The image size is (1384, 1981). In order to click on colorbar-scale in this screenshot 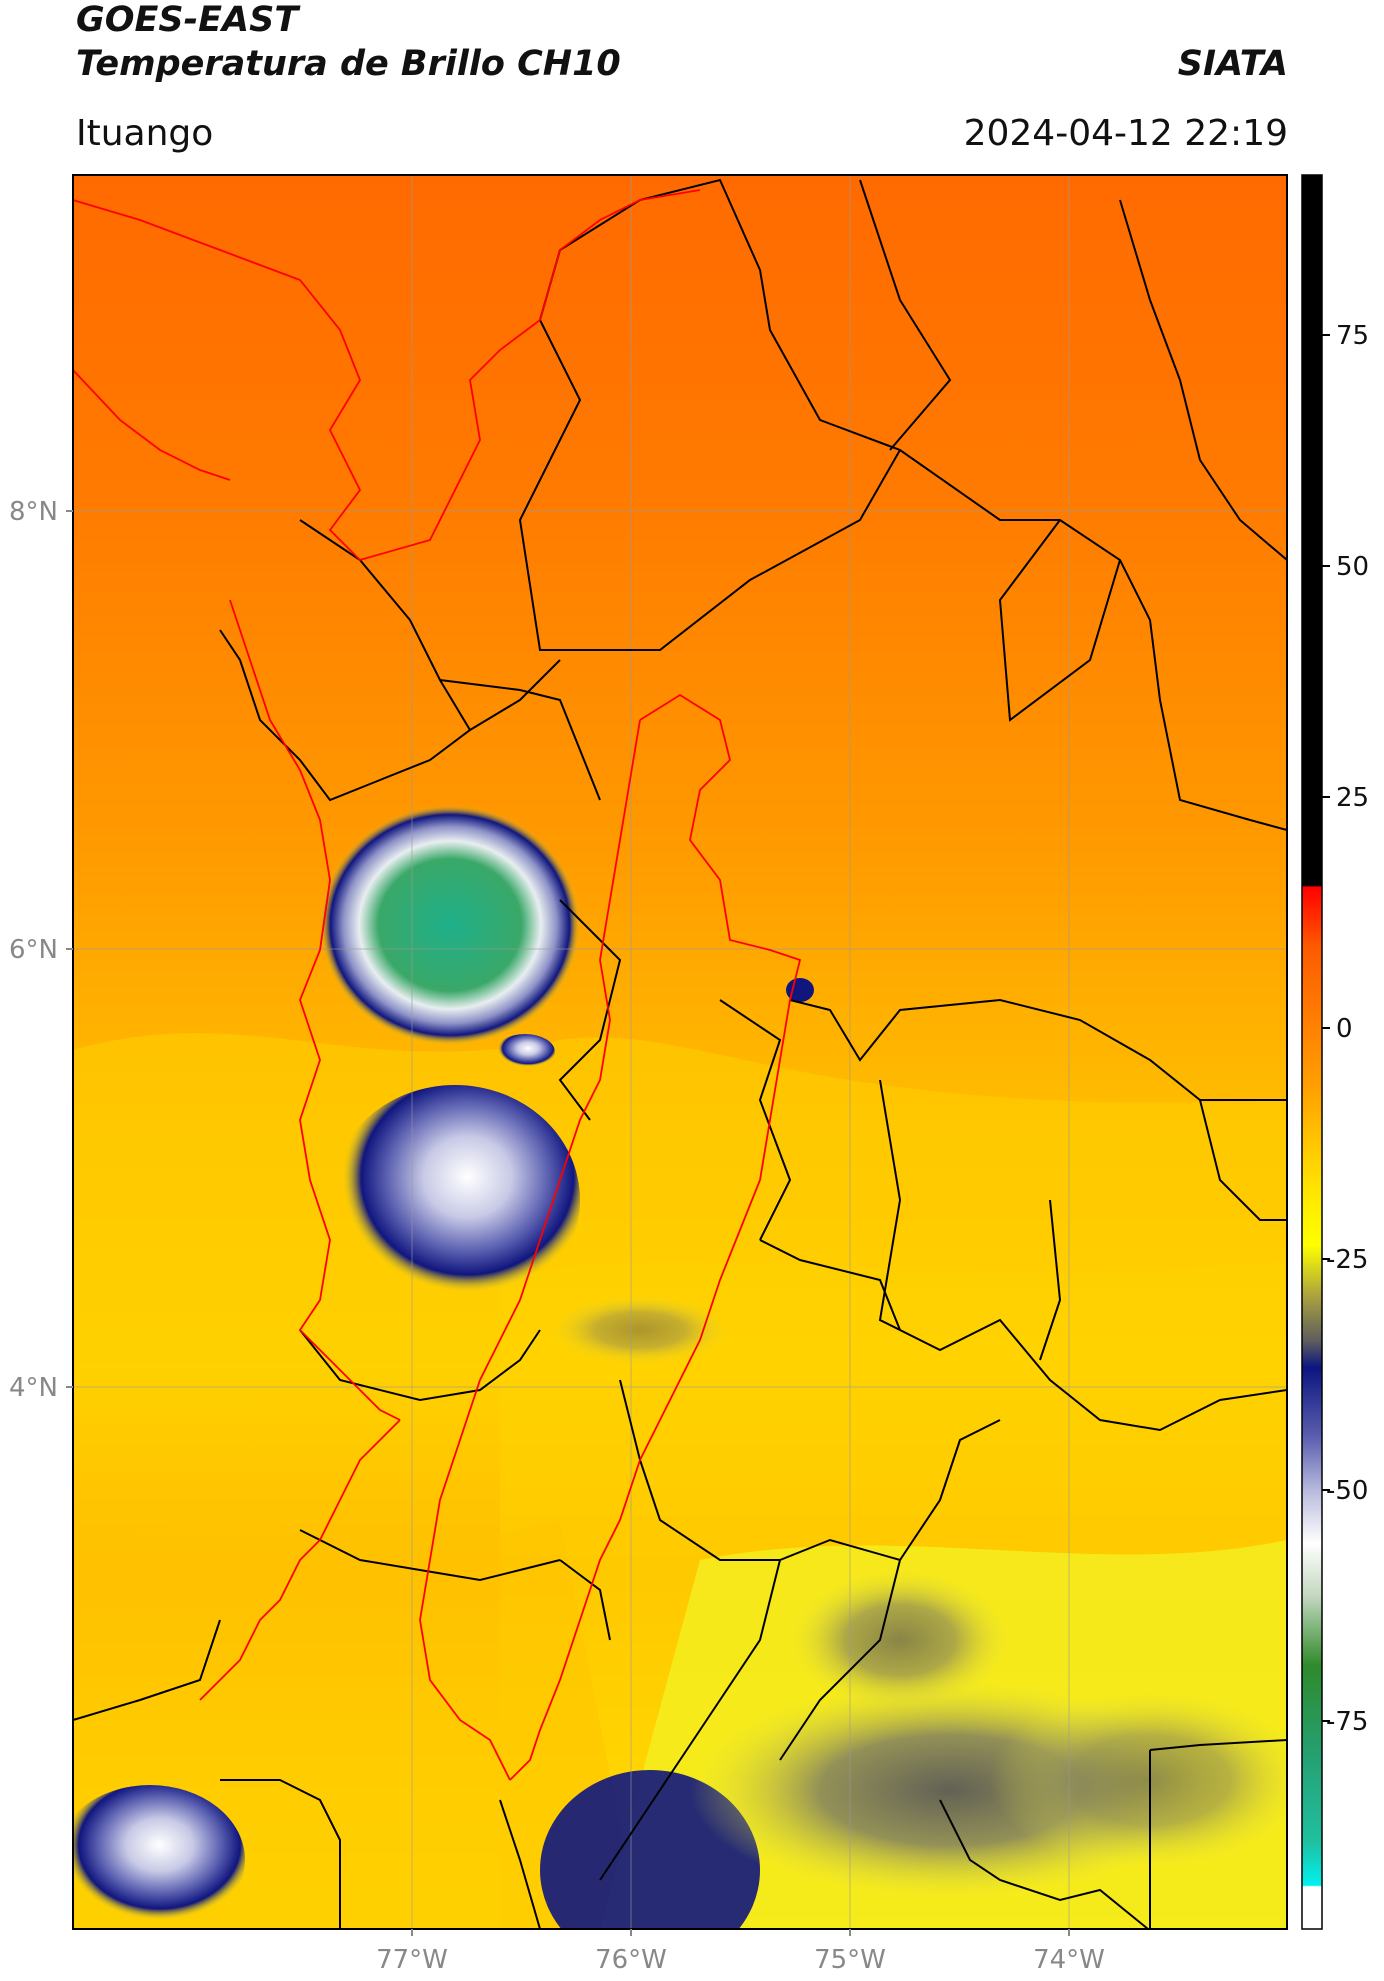, I will do `click(1312, 1052)`.